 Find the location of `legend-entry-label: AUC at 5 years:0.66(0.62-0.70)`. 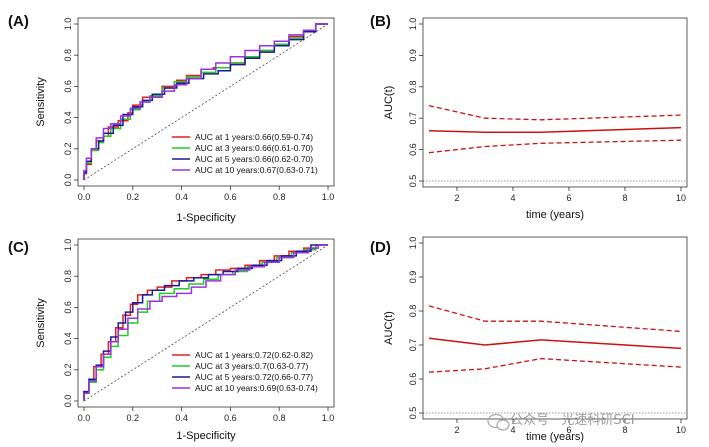

legend-entry-label: AUC at 5 years:0.66(0.62-0.70) is located at coordinates (254, 159).